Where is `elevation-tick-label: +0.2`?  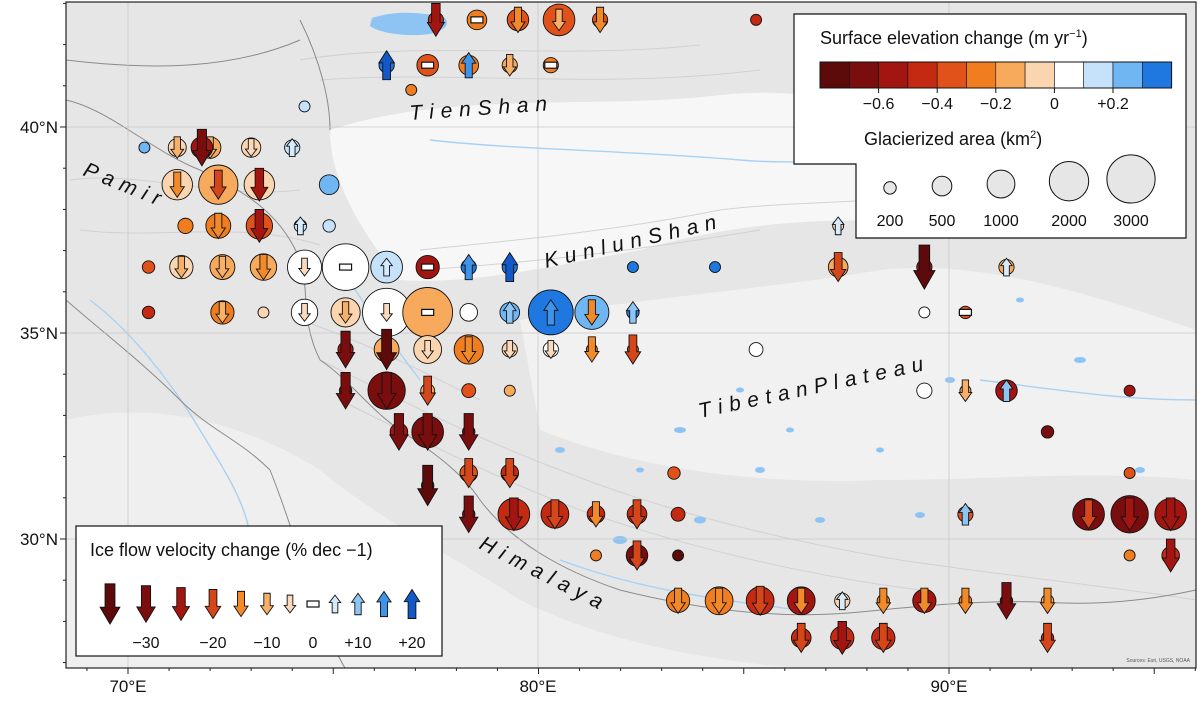
elevation-tick-label: +0.2 is located at coordinates (1113, 104).